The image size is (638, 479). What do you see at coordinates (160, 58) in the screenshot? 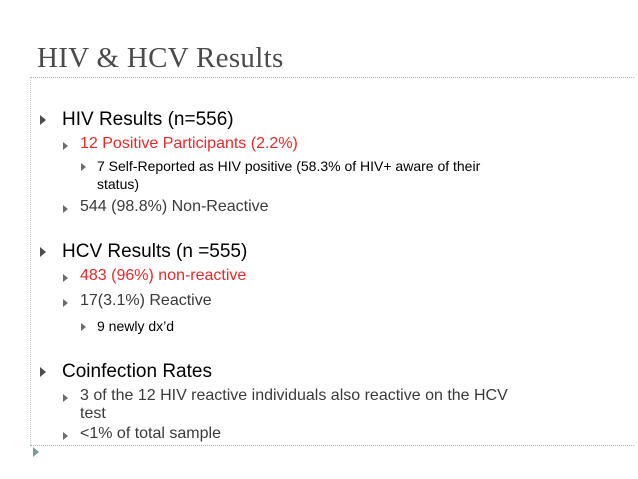
I see `slide-title: HIV & HCV Results` at bounding box center [160, 58].